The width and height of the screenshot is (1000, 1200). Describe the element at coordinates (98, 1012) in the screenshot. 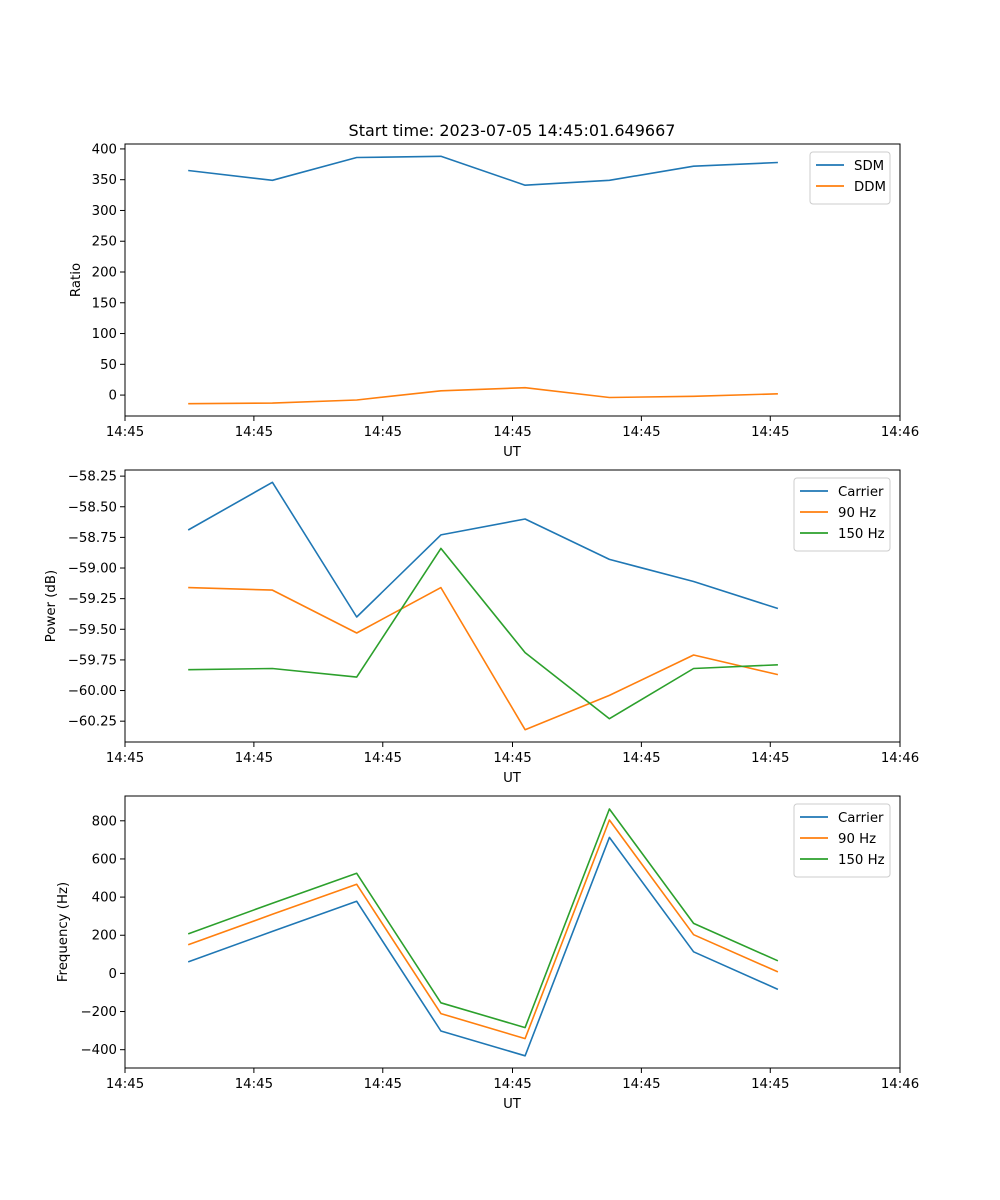

I see `frequency-y-tick-label: −200` at that location.